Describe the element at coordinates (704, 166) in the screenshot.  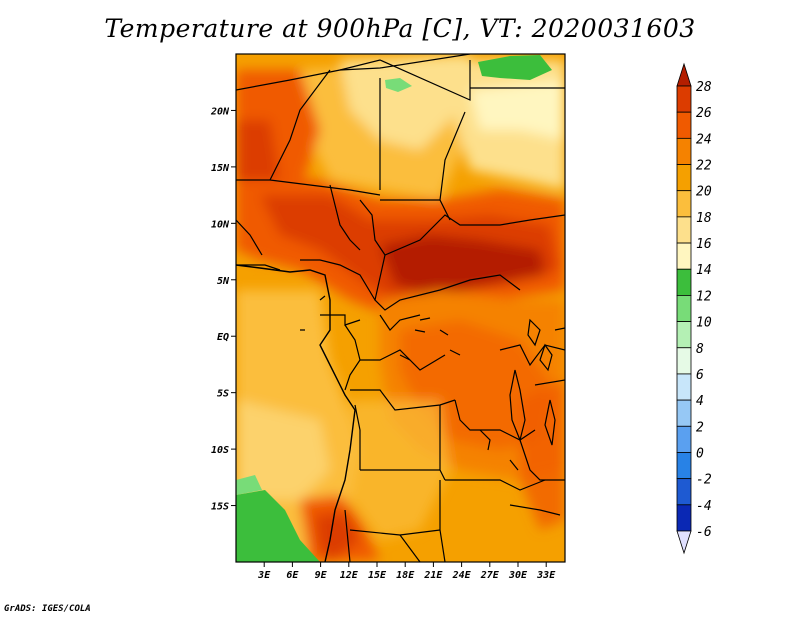
I see `colorbar-label: 22` at that location.